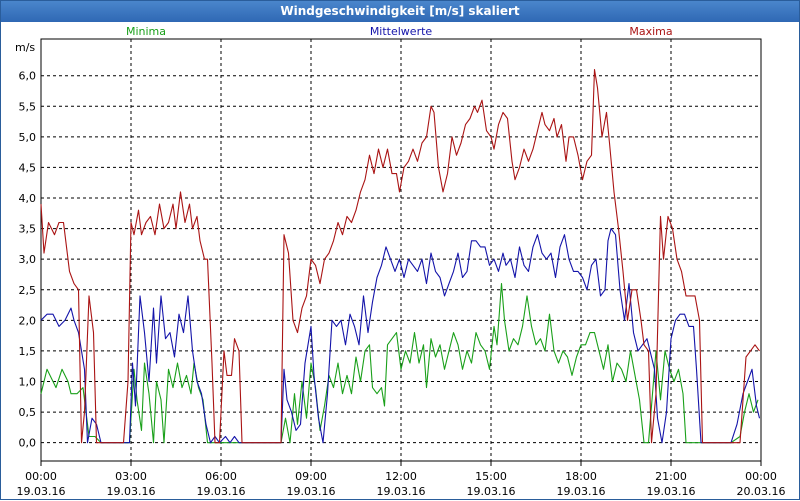 This screenshot has height=501, width=800. What do you see at coordinates (581, 476) in the screenshot?
I see `x-tick-time: 18:00` at bounding box center [581, 476].